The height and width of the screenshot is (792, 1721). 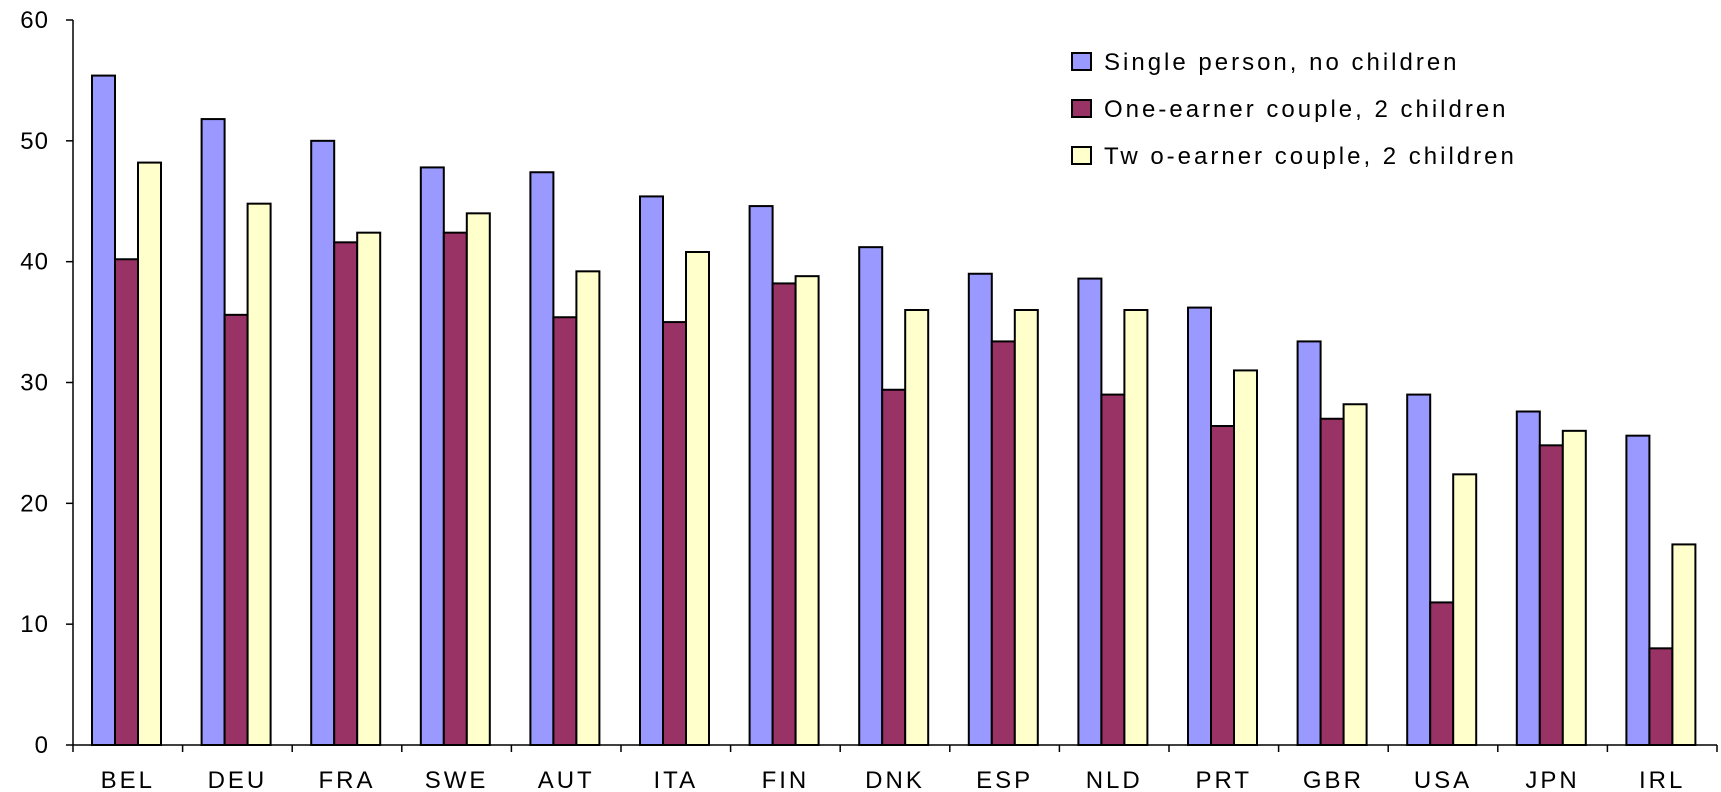 I want to click on legend-entry-label: Tw o-earner couple, 2 children, so click(x=1310, y=156).